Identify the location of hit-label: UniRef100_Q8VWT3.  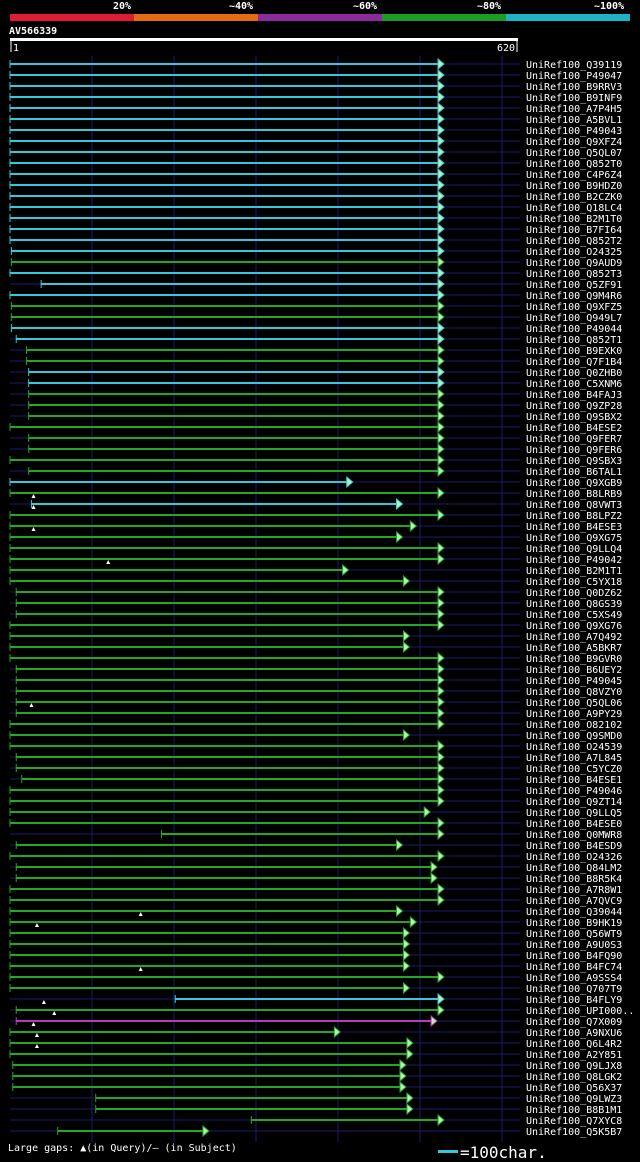
(574, 505).